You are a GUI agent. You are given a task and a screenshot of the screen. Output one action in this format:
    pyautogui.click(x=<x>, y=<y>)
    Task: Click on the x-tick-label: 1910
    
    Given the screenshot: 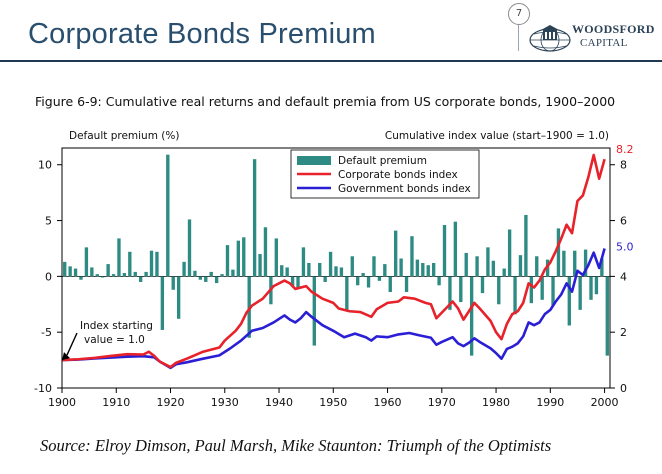 What is the action you would take?
    pyautogui.click(x=116, y=402)
    